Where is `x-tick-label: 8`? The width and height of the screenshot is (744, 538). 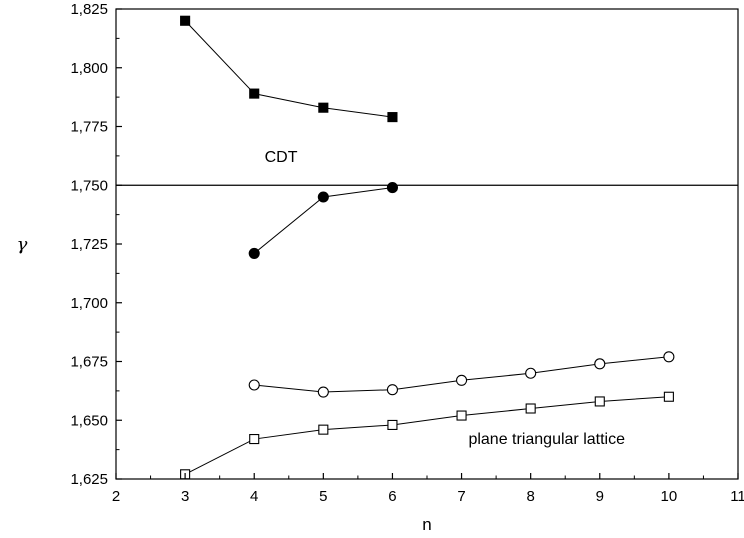 x-tick-label: 8 is located at coordinates (530, 496).